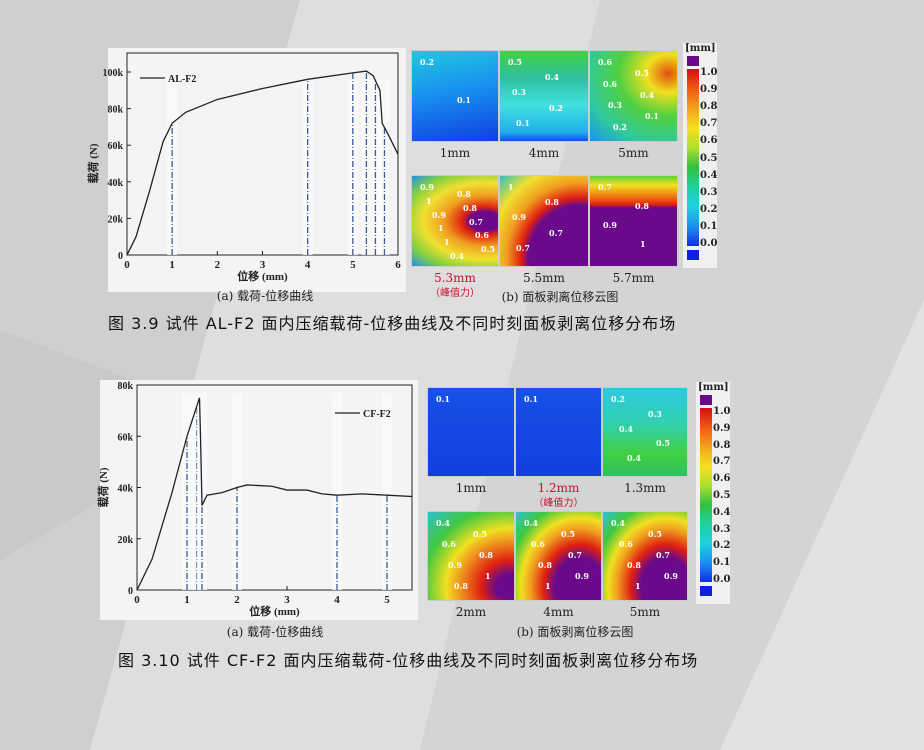  What do you see at coordinates (722, 428) in the screenshot?
I see `colorbar-tick: 0.9` at bounding box center [722, 428].